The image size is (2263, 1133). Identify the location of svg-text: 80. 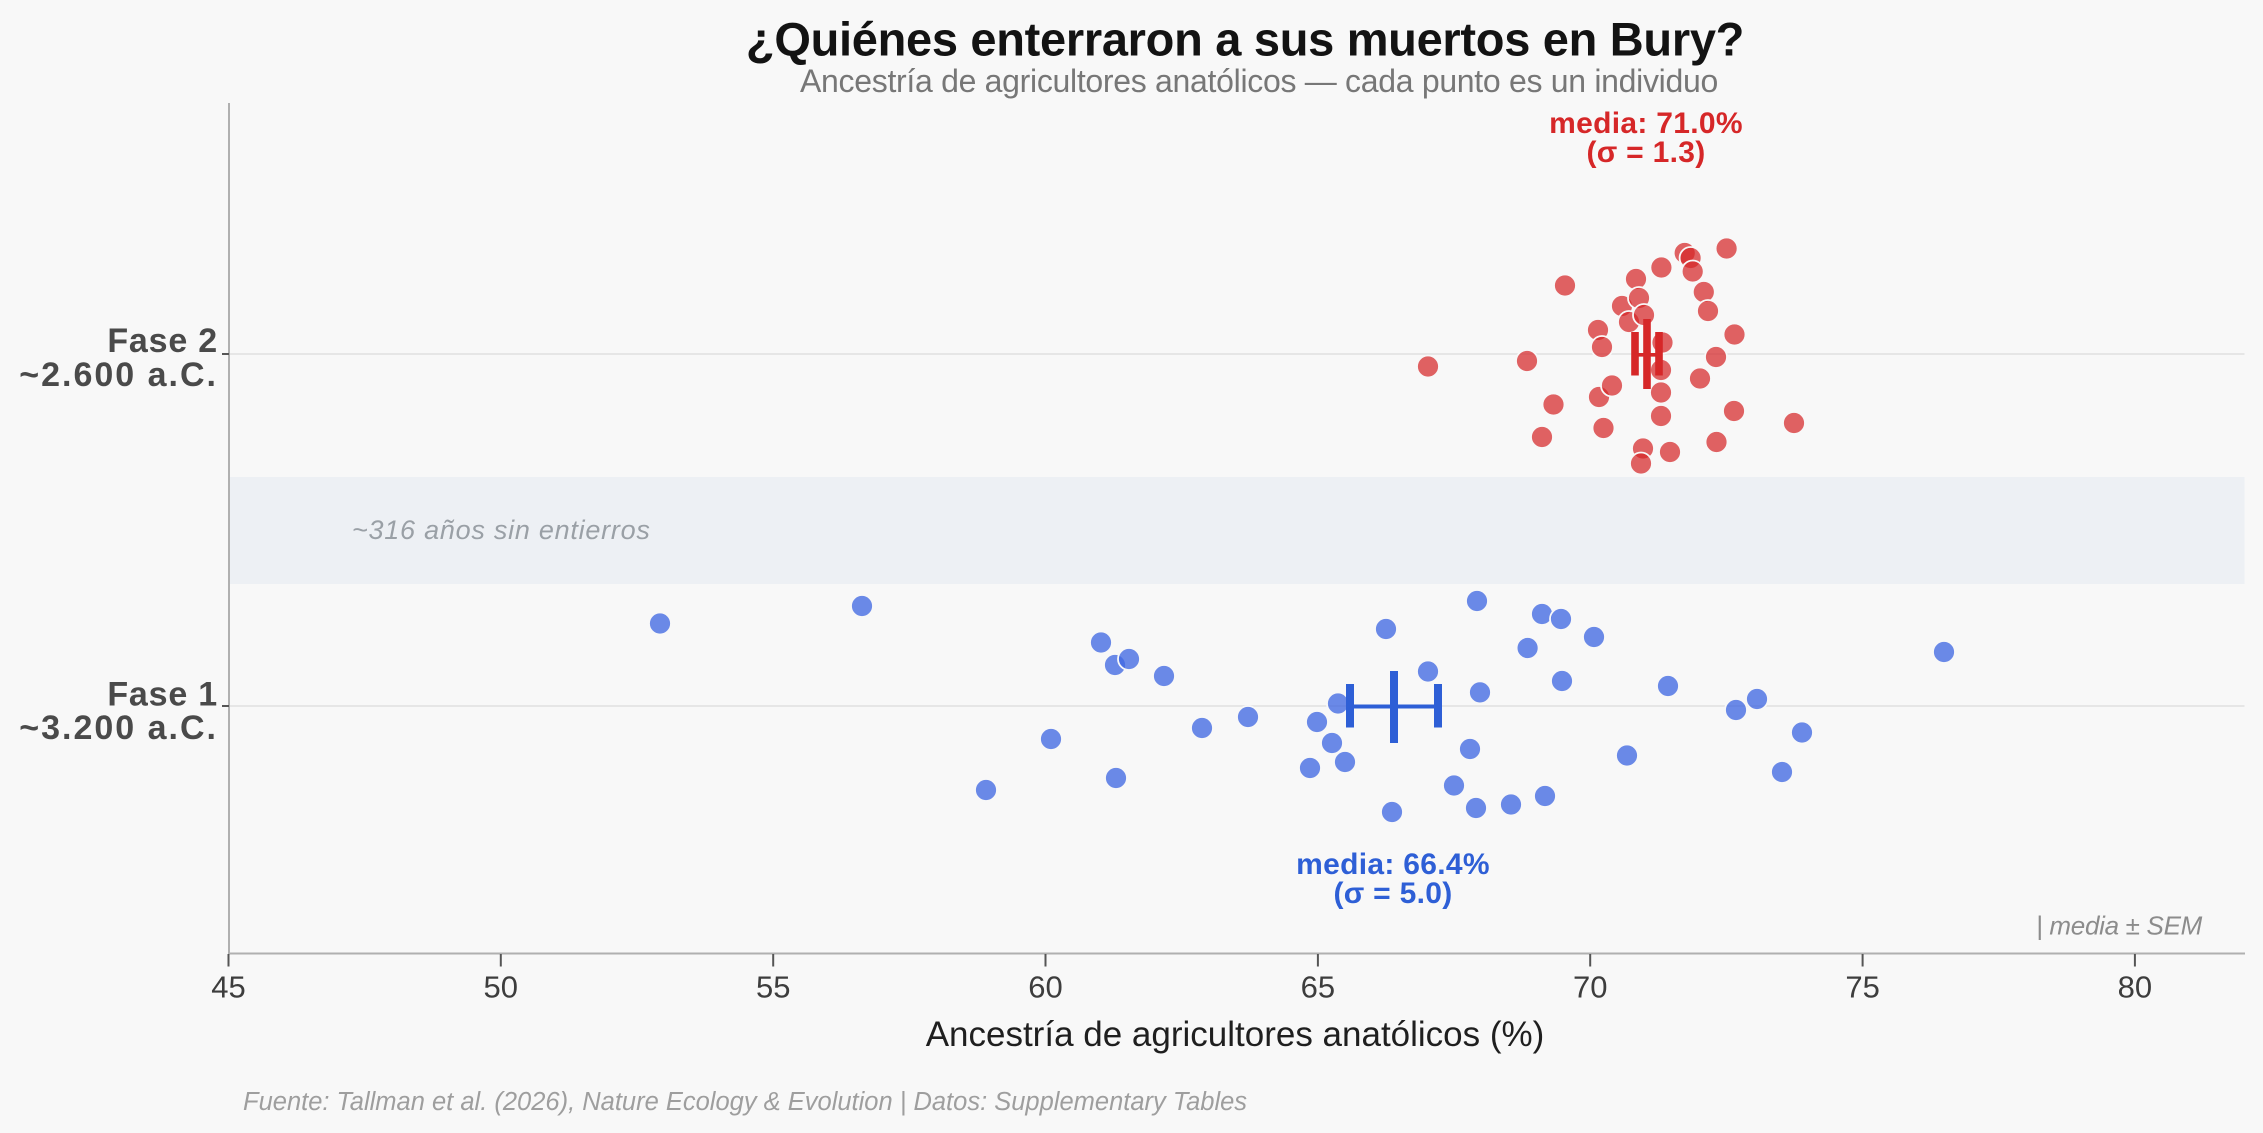
(2135, 987).